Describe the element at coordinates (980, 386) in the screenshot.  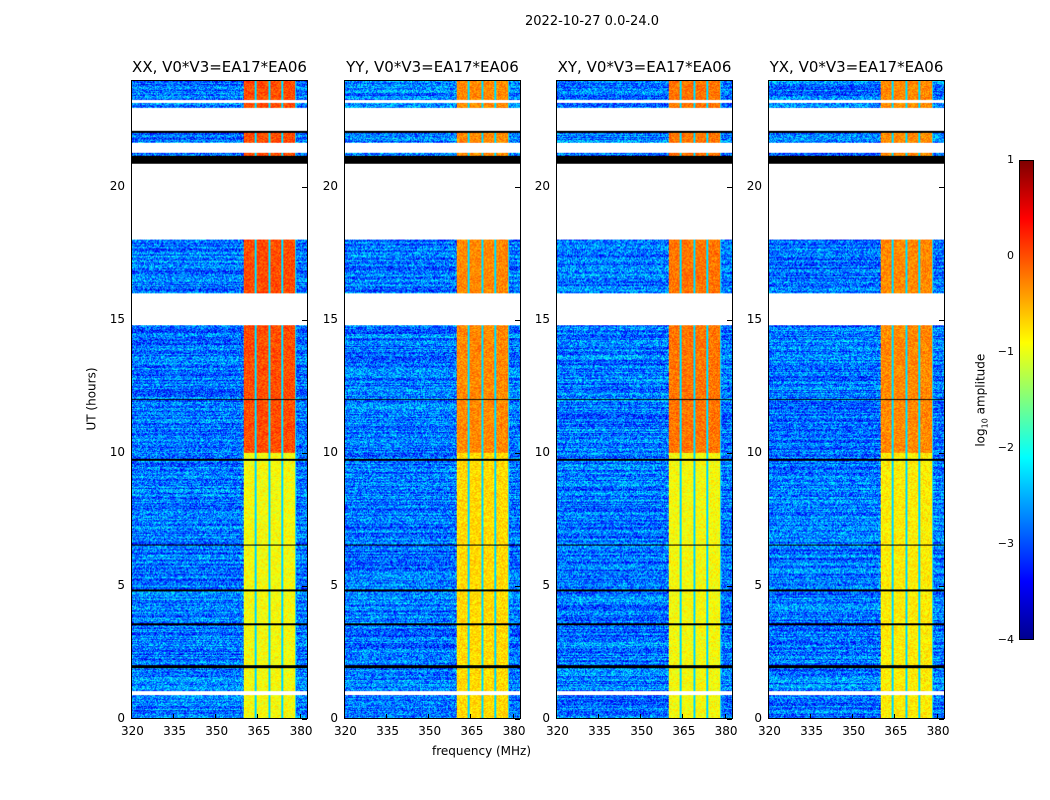
I see `colorbar-label-rest: amplitude` at that location.